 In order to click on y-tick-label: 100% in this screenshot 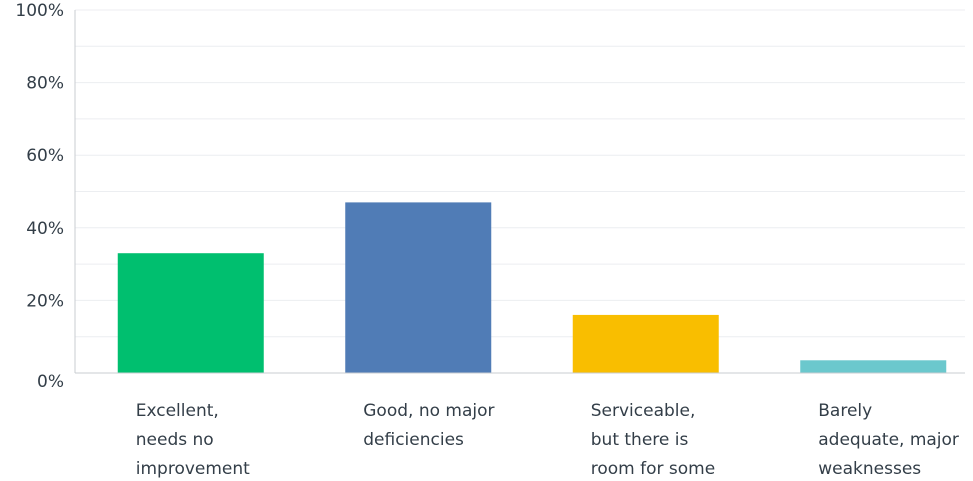, I will do `click(39, 11)`.